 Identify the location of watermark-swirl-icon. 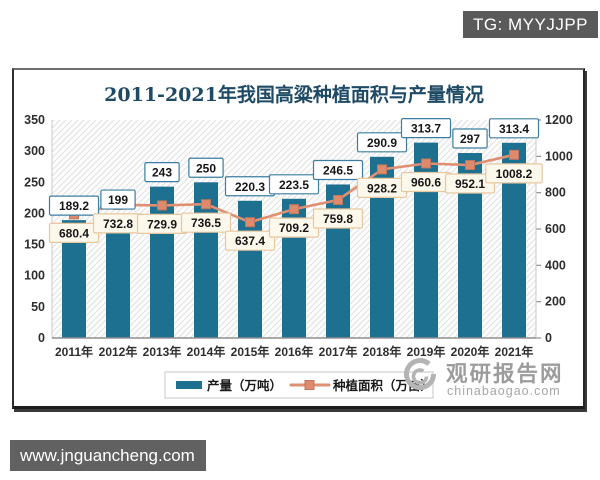
(420, 374).